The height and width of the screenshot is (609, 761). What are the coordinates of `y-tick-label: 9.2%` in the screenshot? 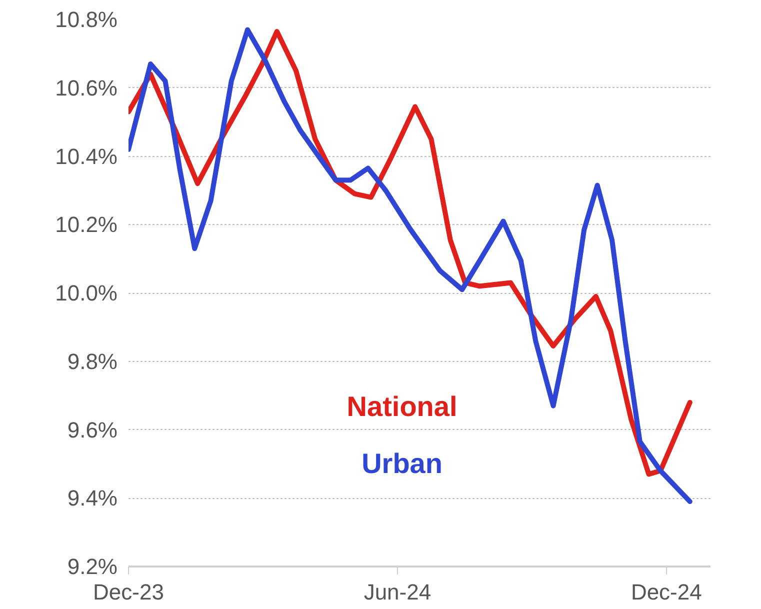 It's located at (92, 566).